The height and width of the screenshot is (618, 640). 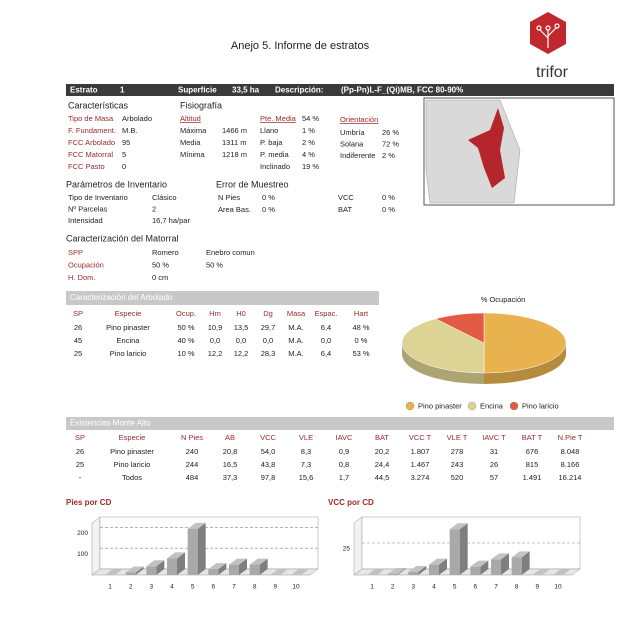 I want to click on field-label: Máxima, so click(x=193, y=130).